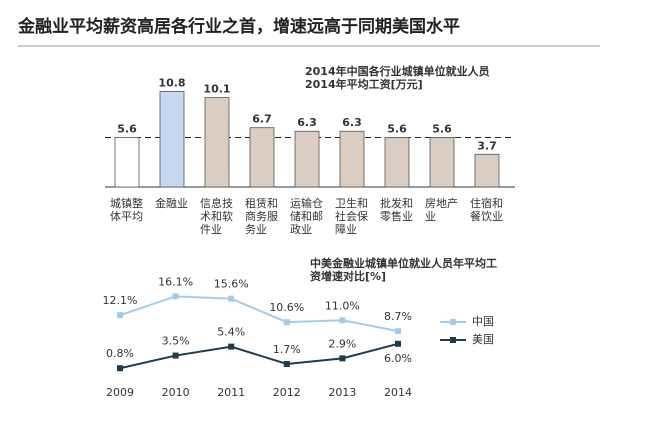 The width and height of the screenshot is (645, 426). I want to click on legend-label: 中国, so click(483, 321).